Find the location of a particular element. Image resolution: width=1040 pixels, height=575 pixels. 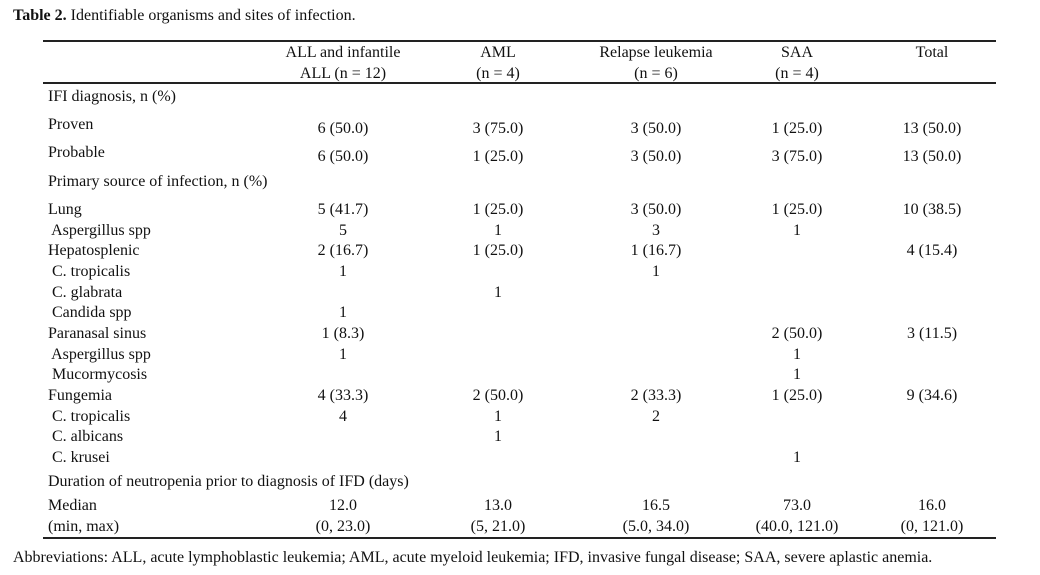

table-cell: 2 (33.3) is located at coordinates (656, 395).